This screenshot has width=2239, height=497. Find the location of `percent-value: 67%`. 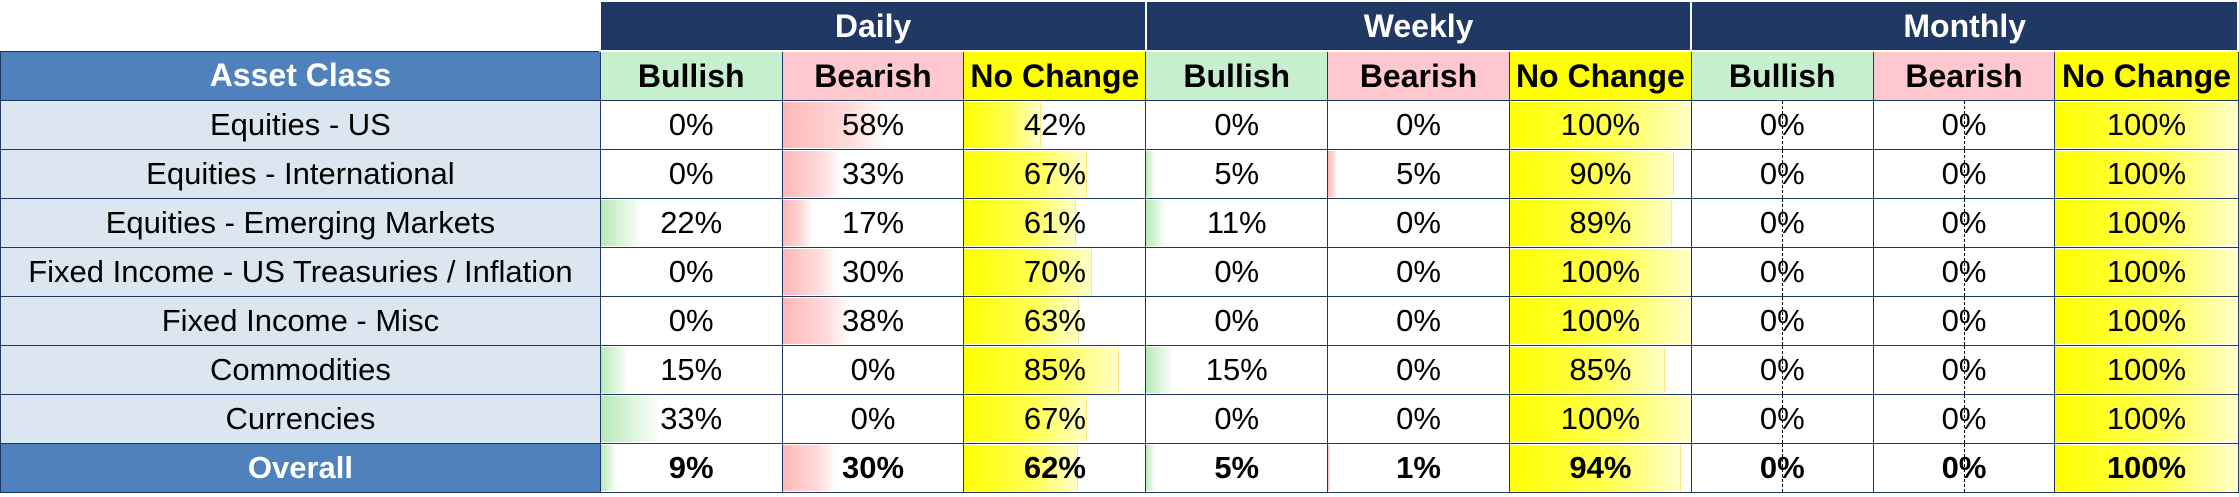

percent-value: 67% is located at coordinates (1054, 418).